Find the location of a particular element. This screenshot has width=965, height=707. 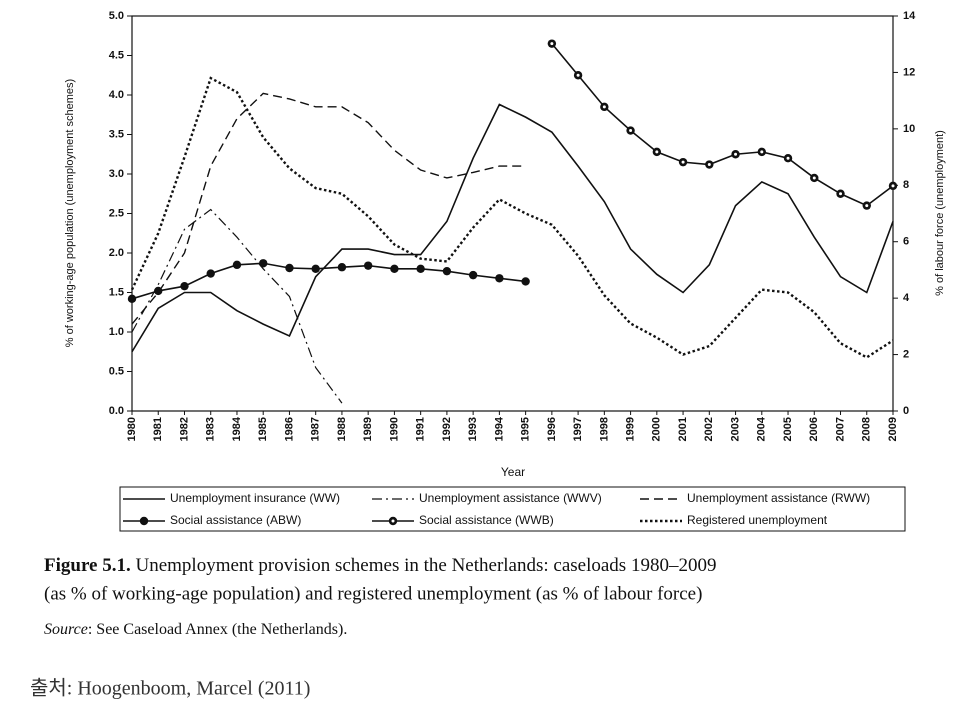

legend-label: Unemployment assistance (RWW) is located at coordinates (778, 498).